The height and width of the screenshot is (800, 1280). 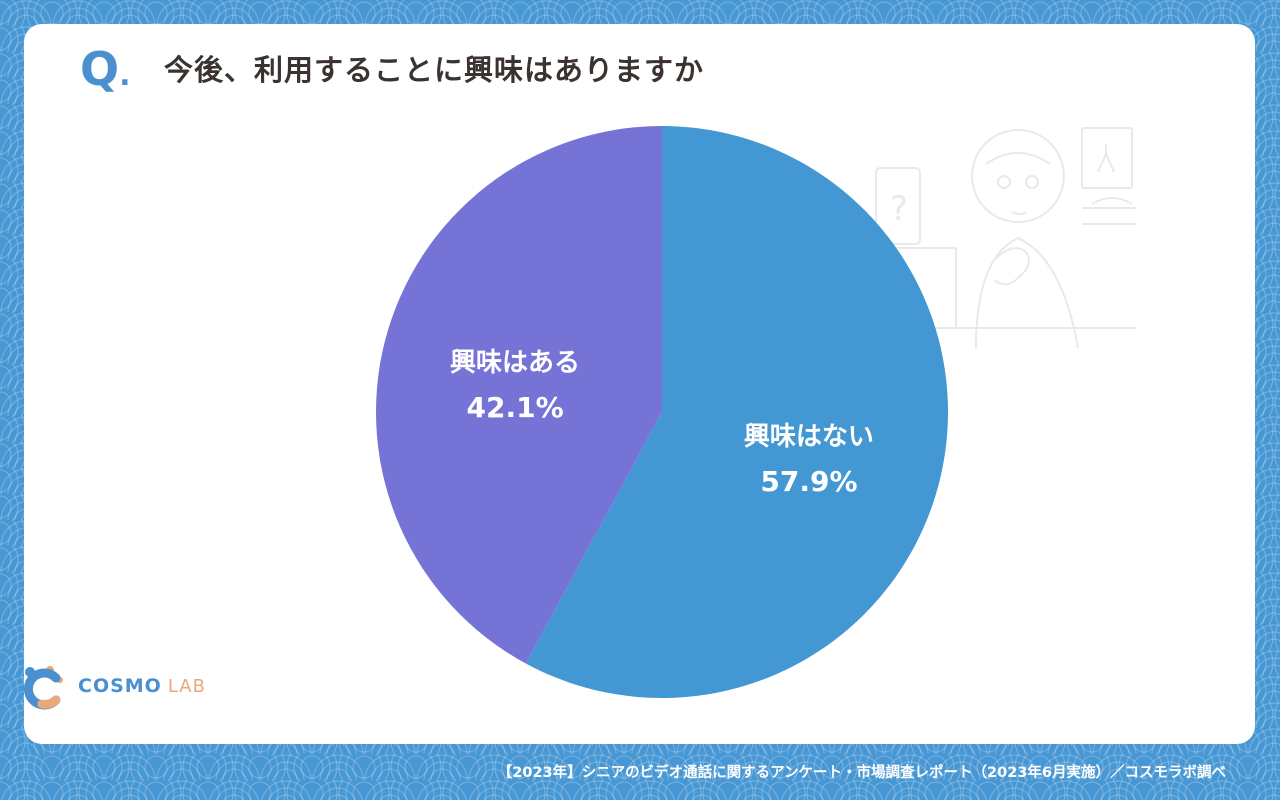 I want to click on slice-value-label: 42.1%, so click(x=514, y=407).